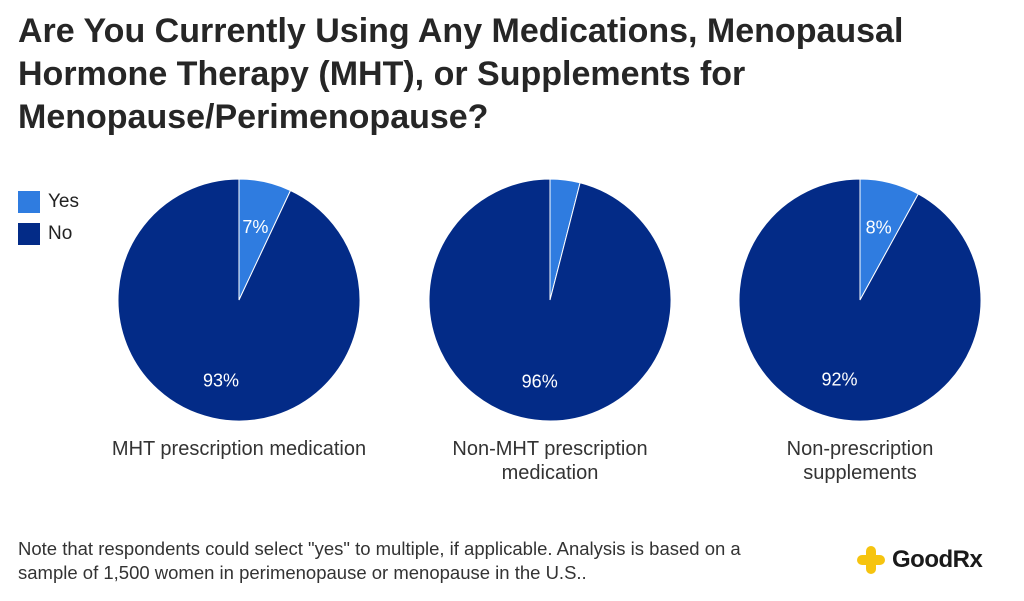 This screenshot has height=601, width=1024. I want to click on pie-caption-mht: MHT prescription medication, so click(239, 449).